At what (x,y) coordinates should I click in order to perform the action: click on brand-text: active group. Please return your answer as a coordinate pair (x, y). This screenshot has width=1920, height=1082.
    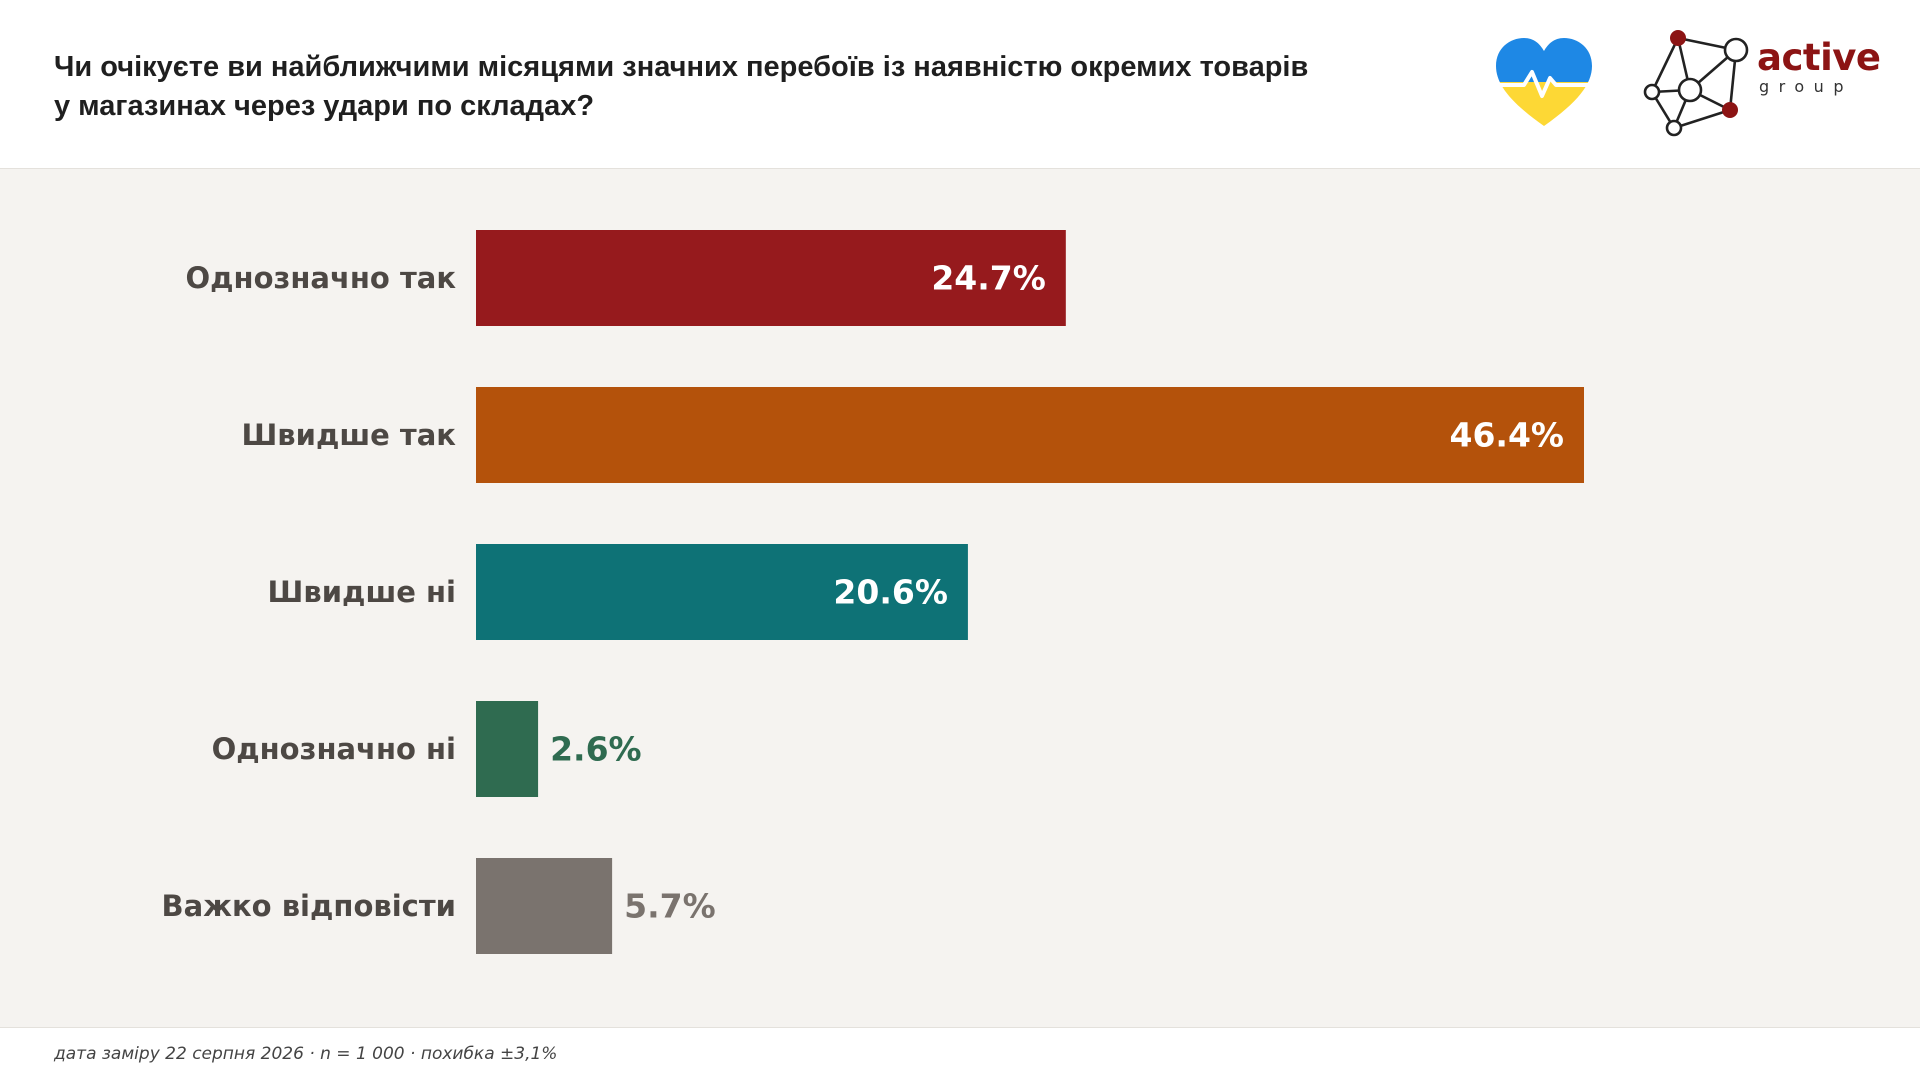
    Looking at the image, I should click on (1819, 66).